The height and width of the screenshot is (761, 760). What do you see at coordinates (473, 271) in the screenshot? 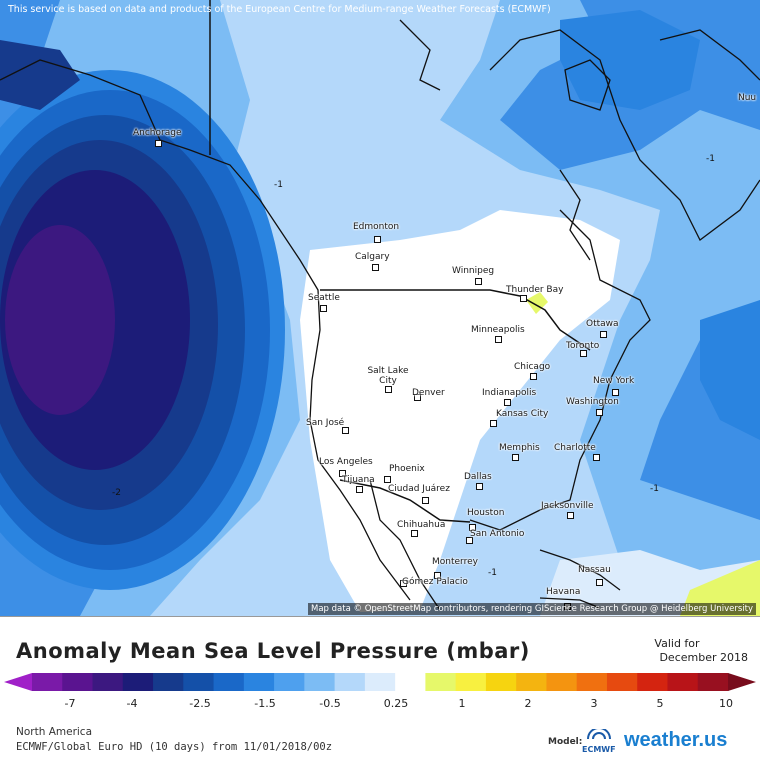
I see `city-label-winnipeg: Winnipeg` at bounding box center [473, 271].